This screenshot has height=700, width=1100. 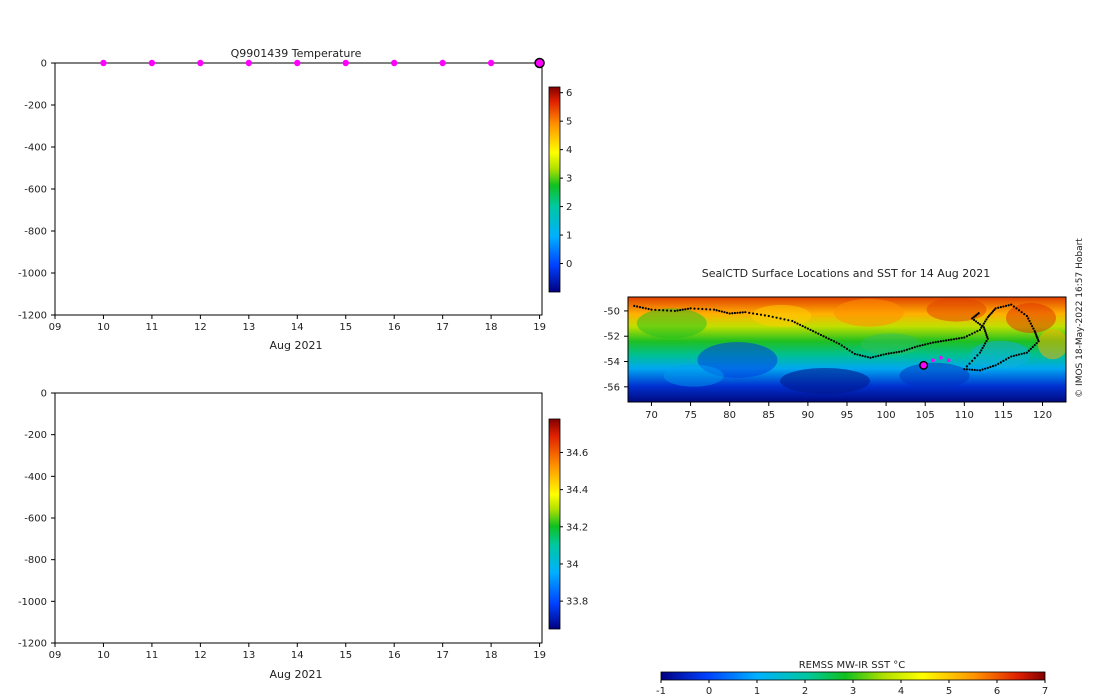 I want to click on temperature-x-axis: 09 10 11 12 13 14 15 16 17 18 19, so click(x=297, y=324).